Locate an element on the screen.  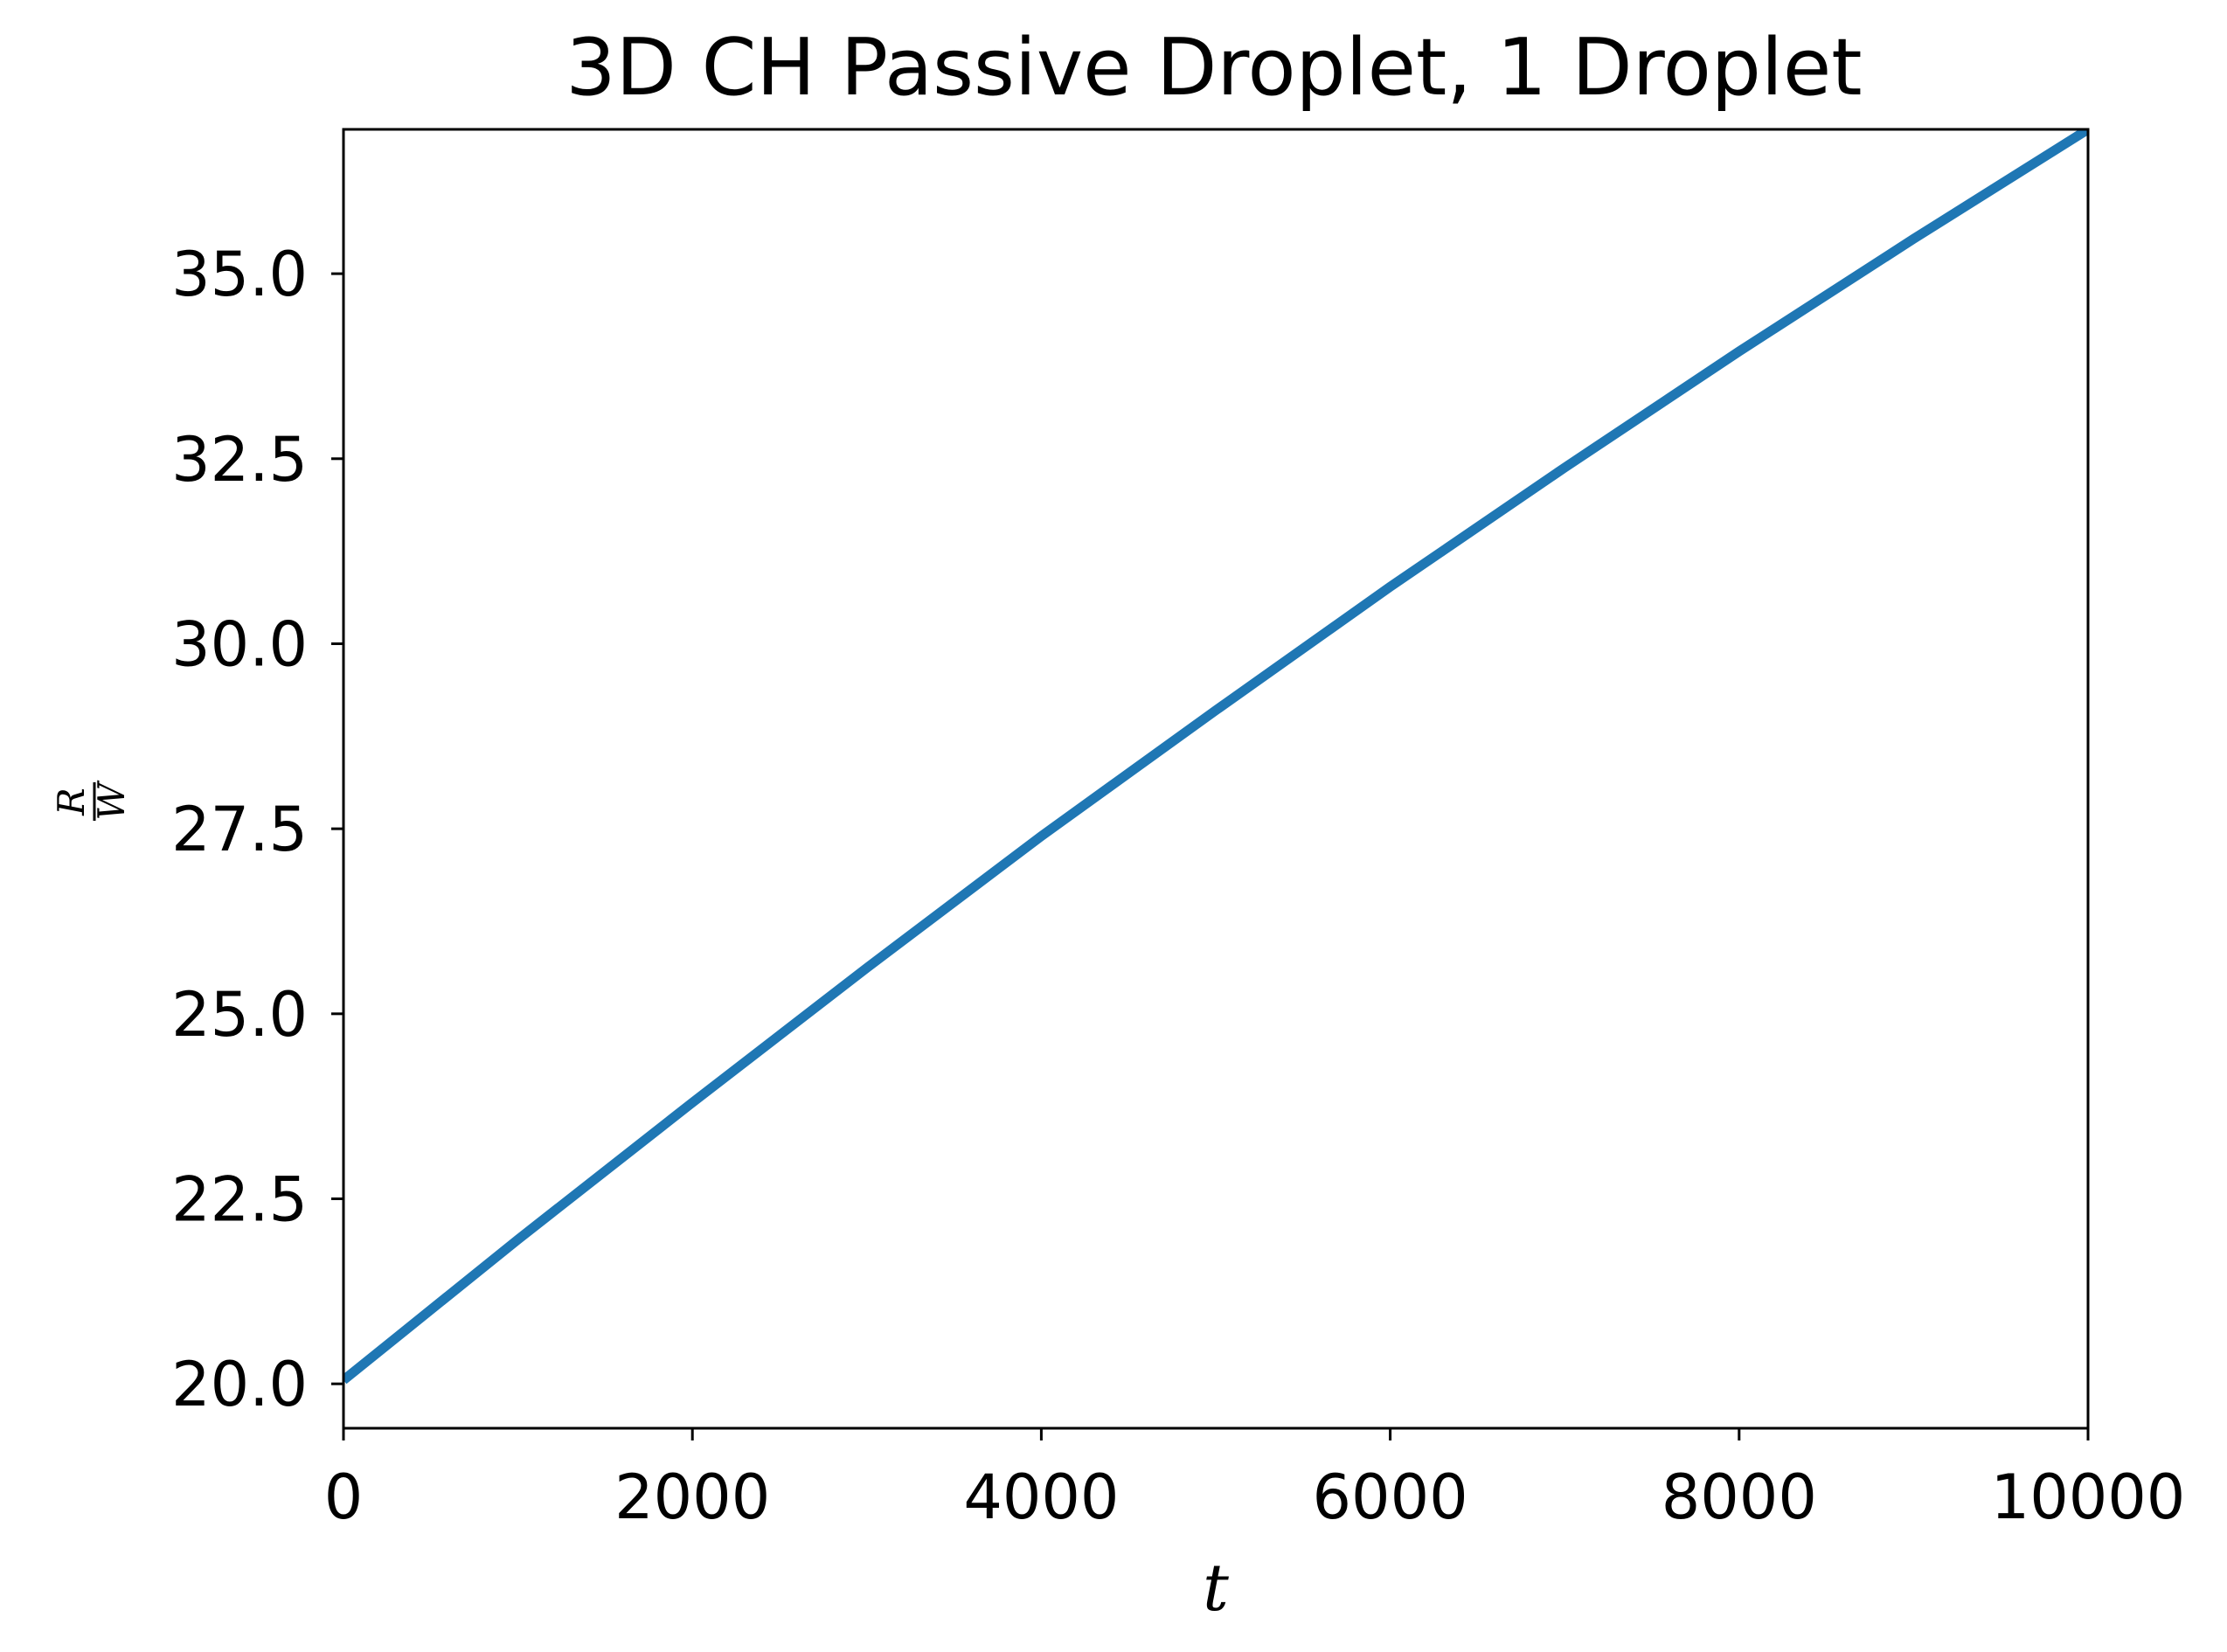
x-axis-ticks: 0 2000 4000 6000 8000 10000 is located at coordinates (1255, 1480).